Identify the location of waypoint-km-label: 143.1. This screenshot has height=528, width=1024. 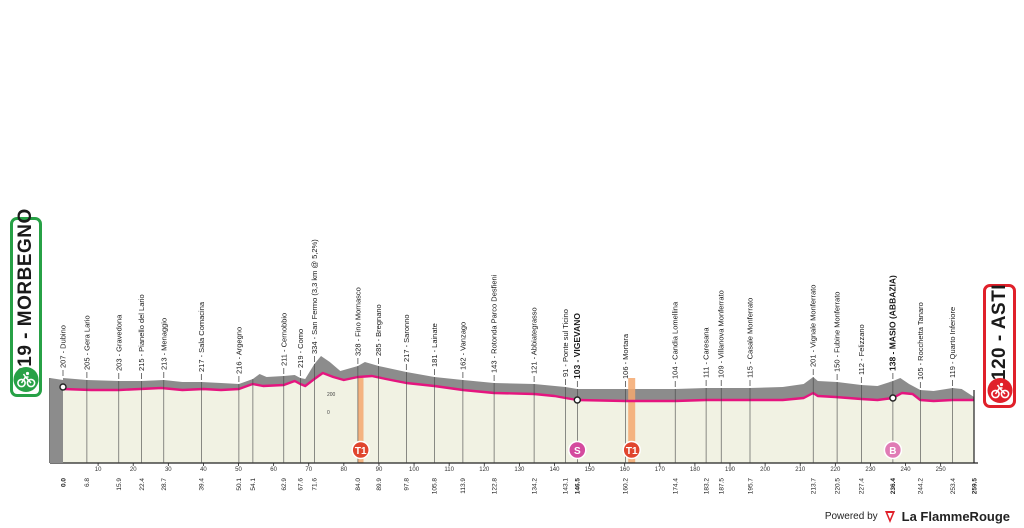
(566, 486).